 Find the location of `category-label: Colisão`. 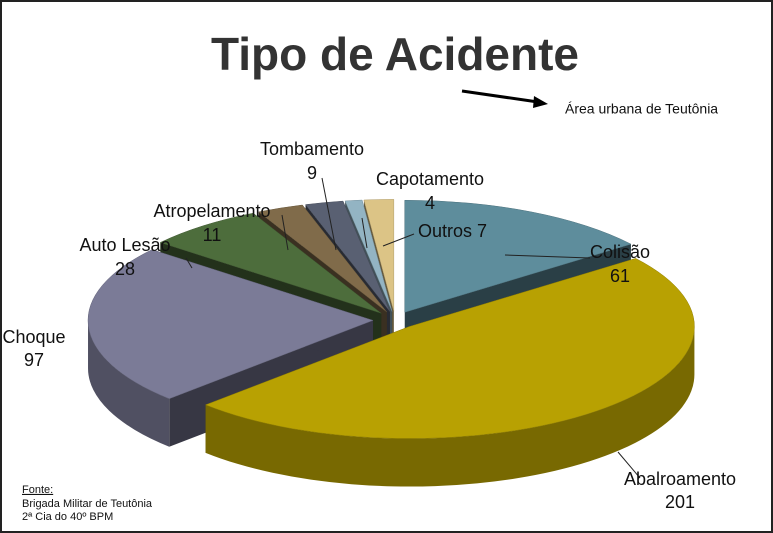

category-label: Colisão is located at coordinates (620, 252).